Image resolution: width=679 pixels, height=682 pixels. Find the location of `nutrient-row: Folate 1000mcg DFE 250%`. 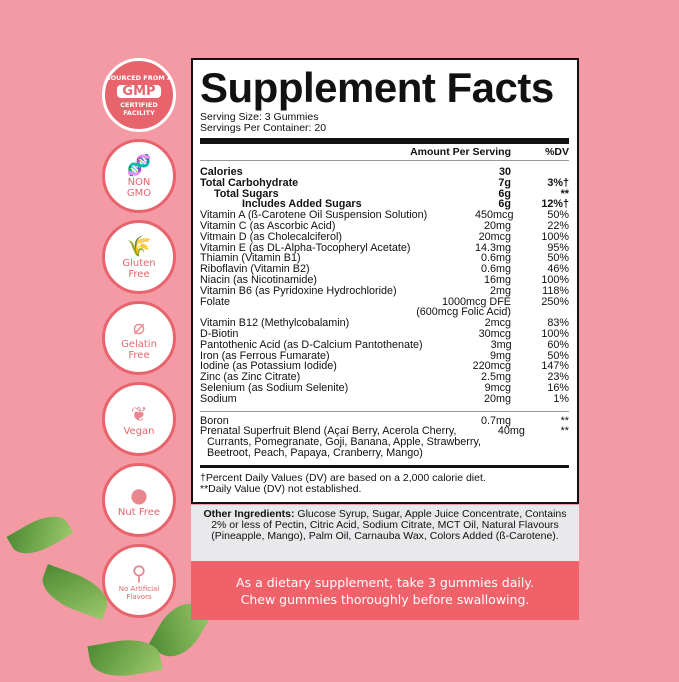

nutrient-row: Folate 1000mcg DFE 250% is located at coordinates (384, 301).